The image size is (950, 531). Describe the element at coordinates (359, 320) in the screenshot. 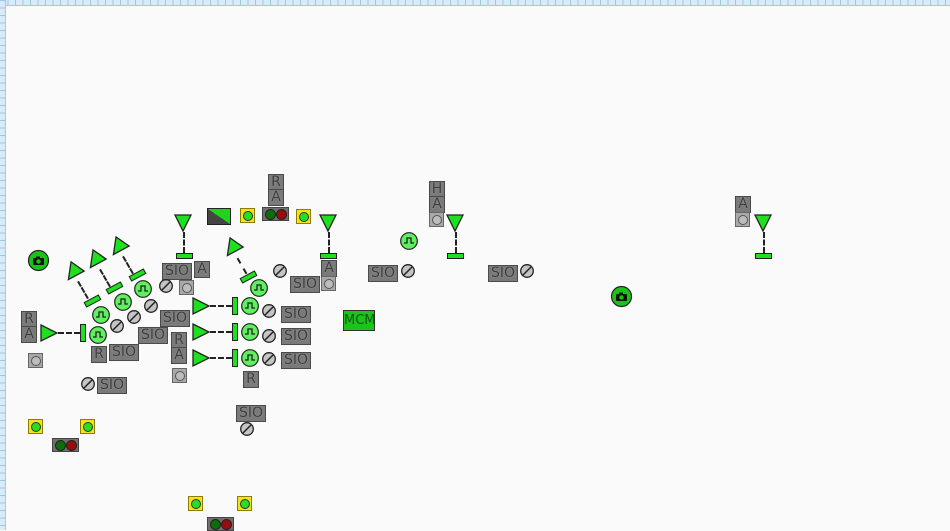

I see `mcm-button: MCM` at that location.